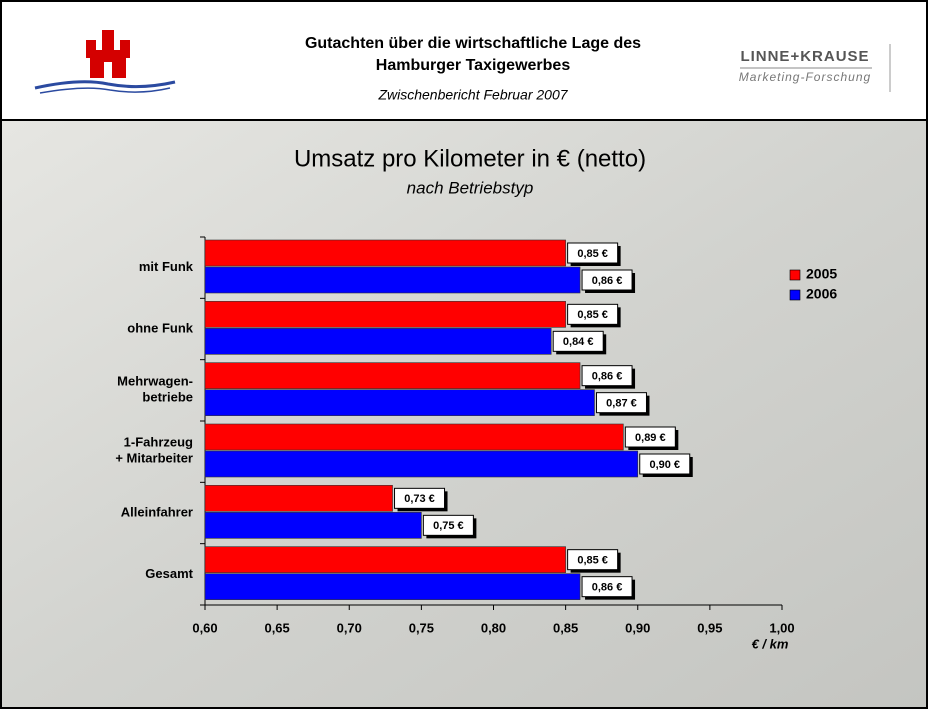  I want to click on legend-label: 2005, so click(821, 274).